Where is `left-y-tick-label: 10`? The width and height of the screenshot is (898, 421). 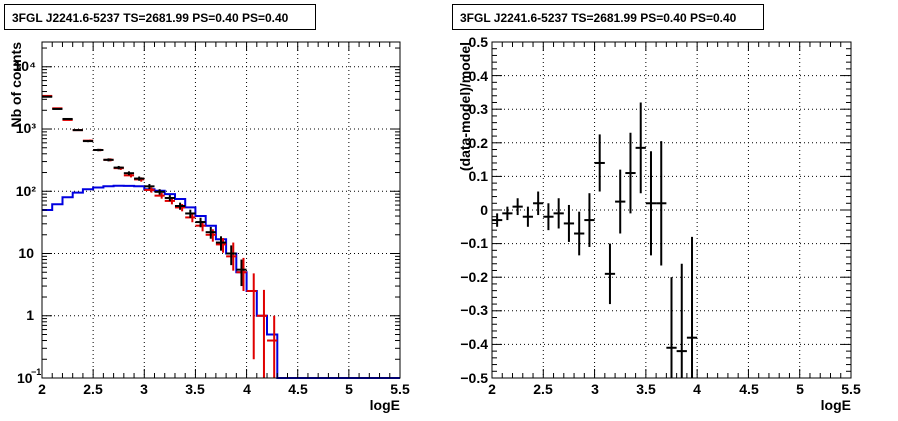 left-y-tick-label: 10 is located at coordinates (26, 253).